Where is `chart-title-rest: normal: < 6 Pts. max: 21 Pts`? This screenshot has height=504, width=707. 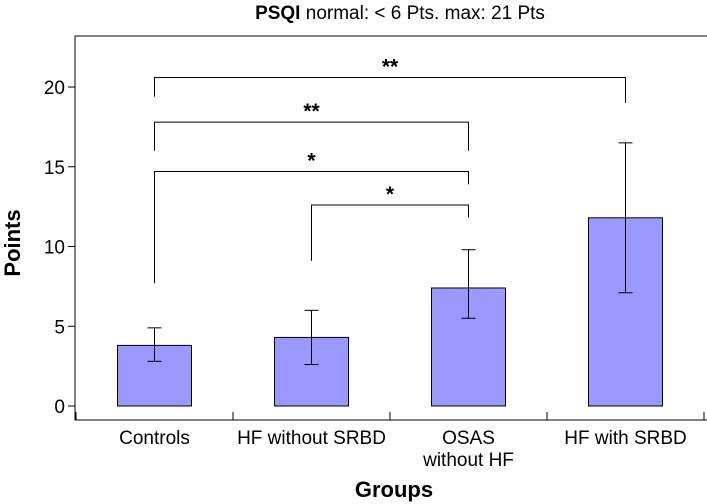
chart-title-rest: normal: < 6 Pts. max: 21 Pts is located at coordinates (422, 13).